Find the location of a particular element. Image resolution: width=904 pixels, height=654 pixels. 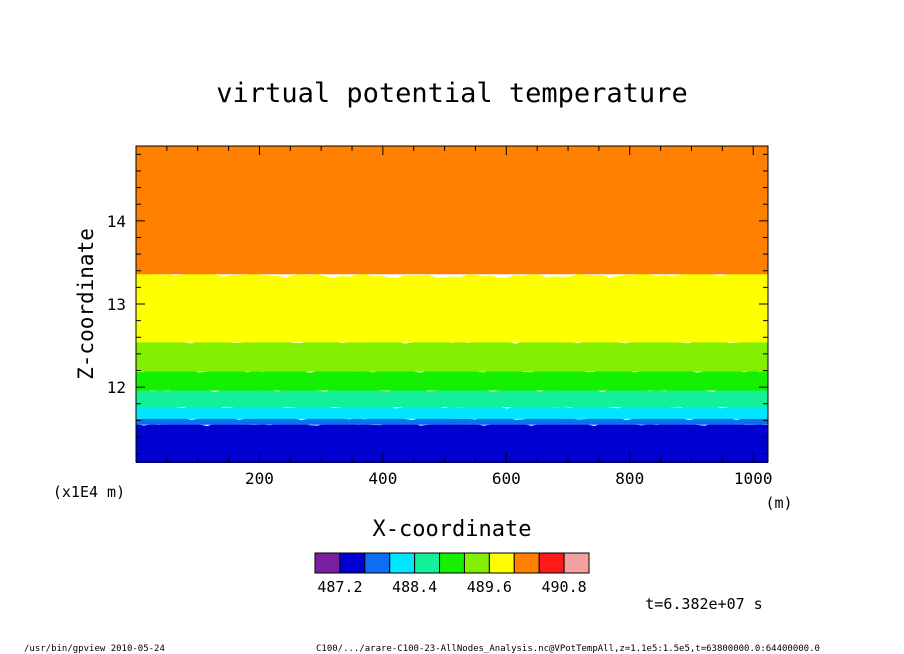

y-axis-label: Z-coordinate is located at coordinates (86, 304).